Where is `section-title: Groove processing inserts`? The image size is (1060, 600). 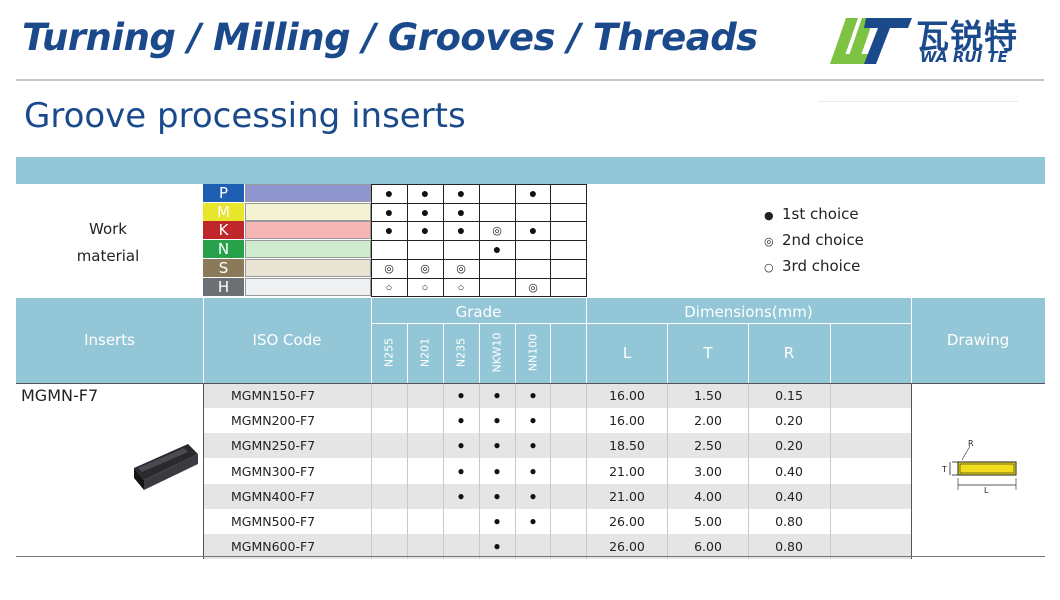 section-title: Groove processing inserts is located at coordinates (245, 116).